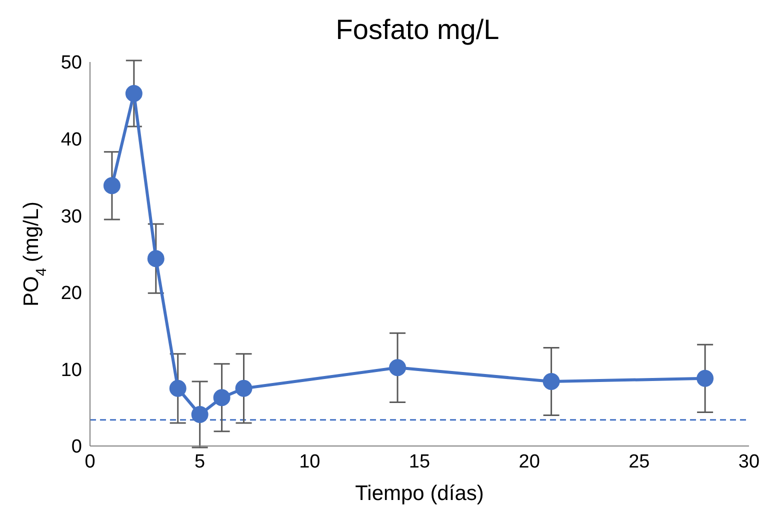 The image size is (775, 517). What do you see at coordinates (529, 461) in the screenshot?
I see `x-tick-label: 20` at bounding box center [529, 461].